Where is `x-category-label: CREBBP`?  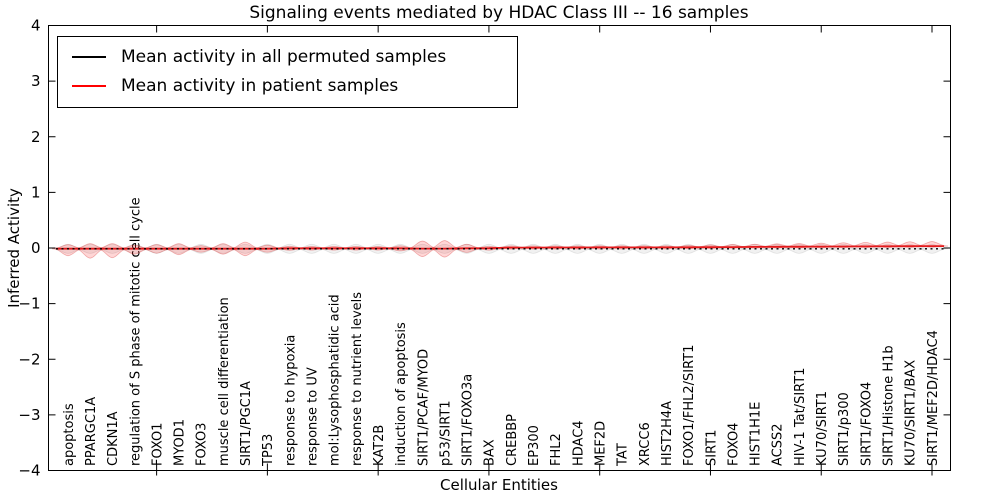 x-category-label: CREBBP is located at coordinates (512, 440).